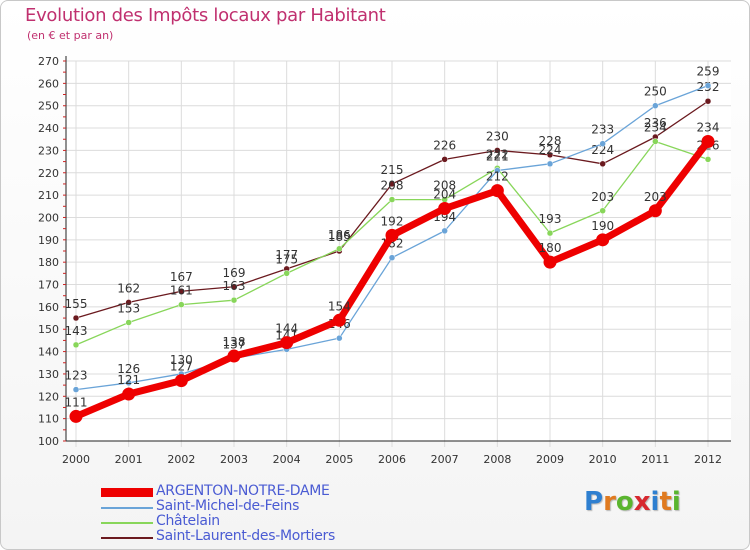 Image resolution: width=750 pixels, height=550 pixels. Describe the element at coordinates (48, 83) in the screenshot. I see `y-tick-label: 260` at that location.